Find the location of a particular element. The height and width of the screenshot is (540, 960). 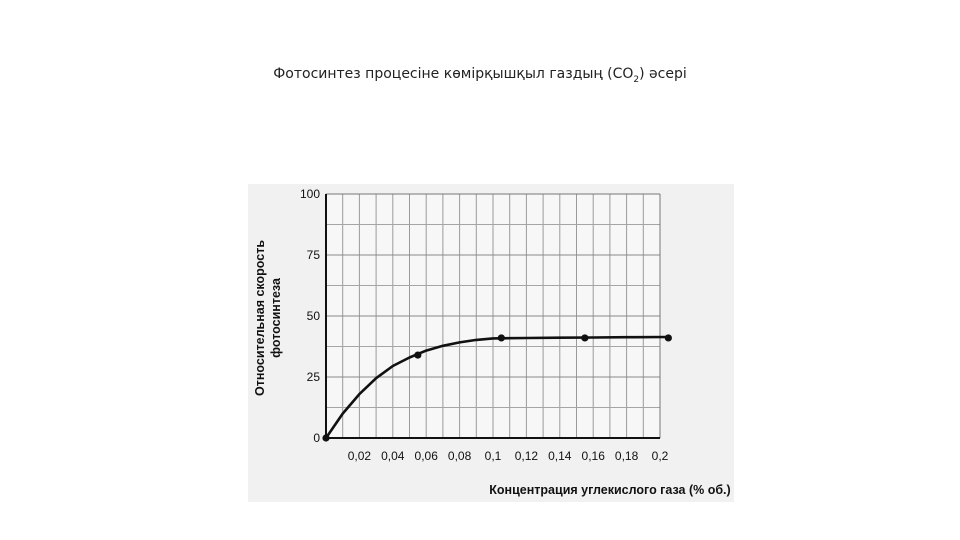

y-axis-title-line1: Относительная скорость is located at coordinates (260, 318).